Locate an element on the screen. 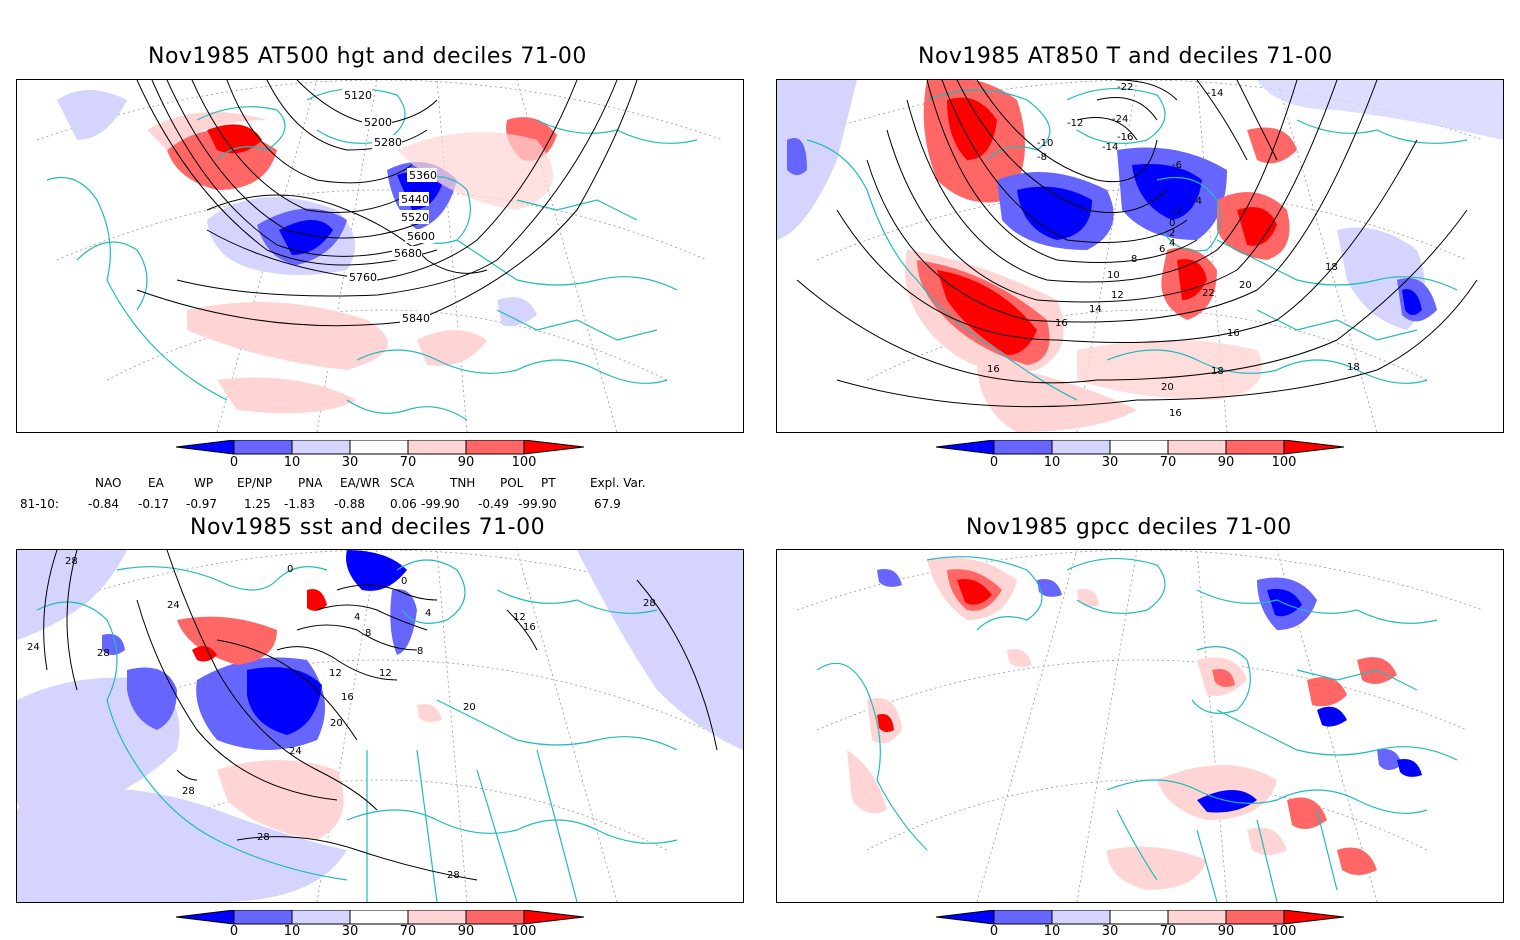 The image size is (1520, 940). colorbar-gpcc: 0 10 30 70 90 100 is located at coordinates (1140, 924).